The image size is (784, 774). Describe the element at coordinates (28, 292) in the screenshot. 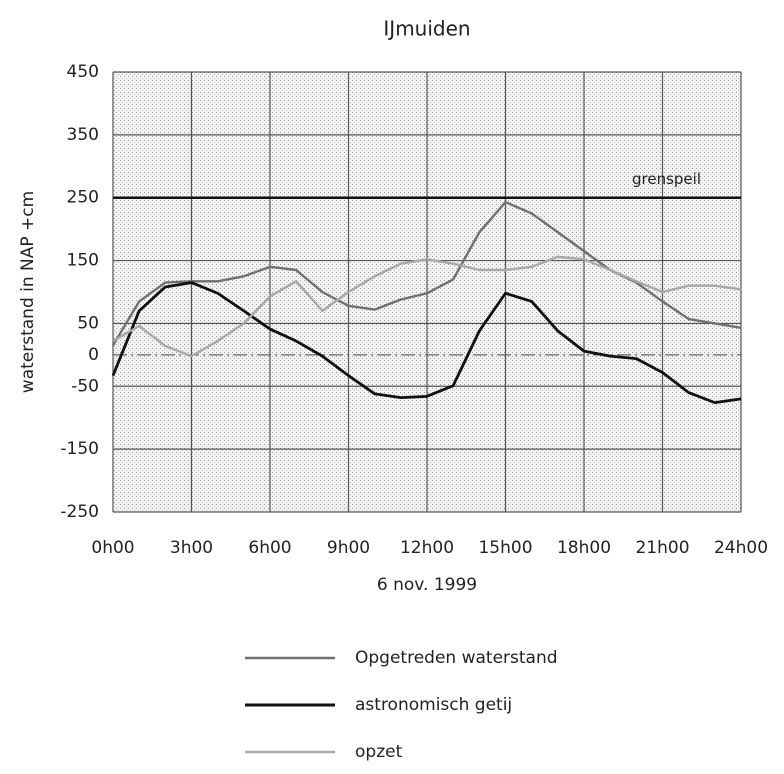

I see `y-axis-label: waterstand in NAP +cm` at that location.